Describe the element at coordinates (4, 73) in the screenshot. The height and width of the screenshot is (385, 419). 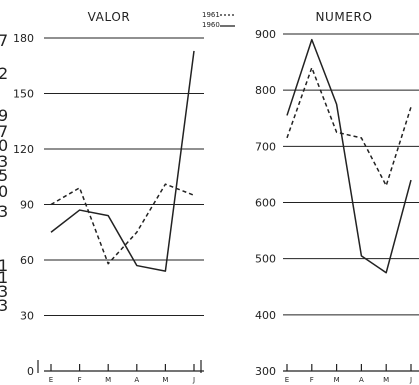
I see `margin-glyph-1: 2` at that location.